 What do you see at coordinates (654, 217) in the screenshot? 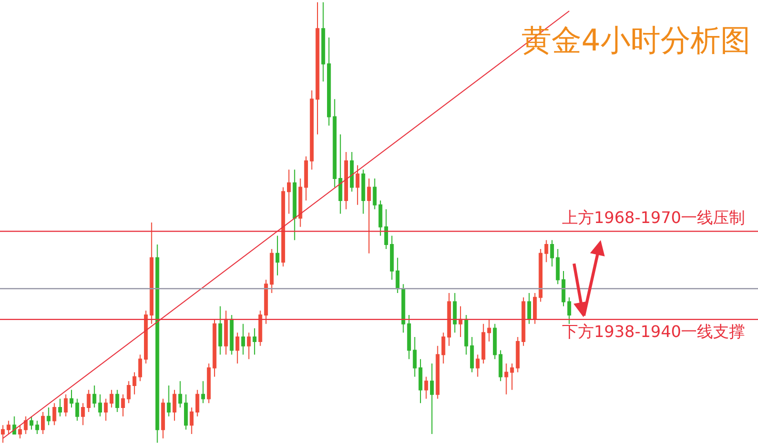
I see `ref-line-label: 上方1968-1970一线压制` at bounding box center [654, 217].